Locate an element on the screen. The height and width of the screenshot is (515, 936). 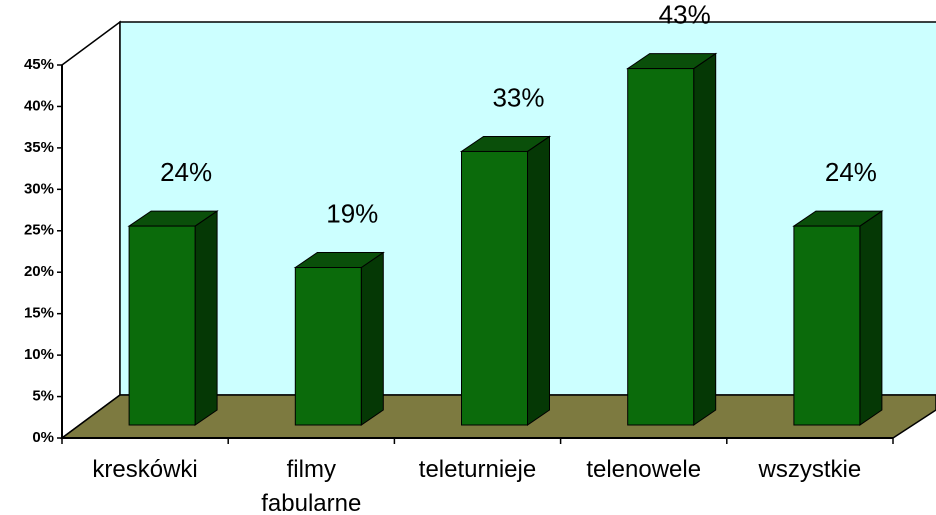
y-tick-label: 30% is located at coordinates (39, 188).